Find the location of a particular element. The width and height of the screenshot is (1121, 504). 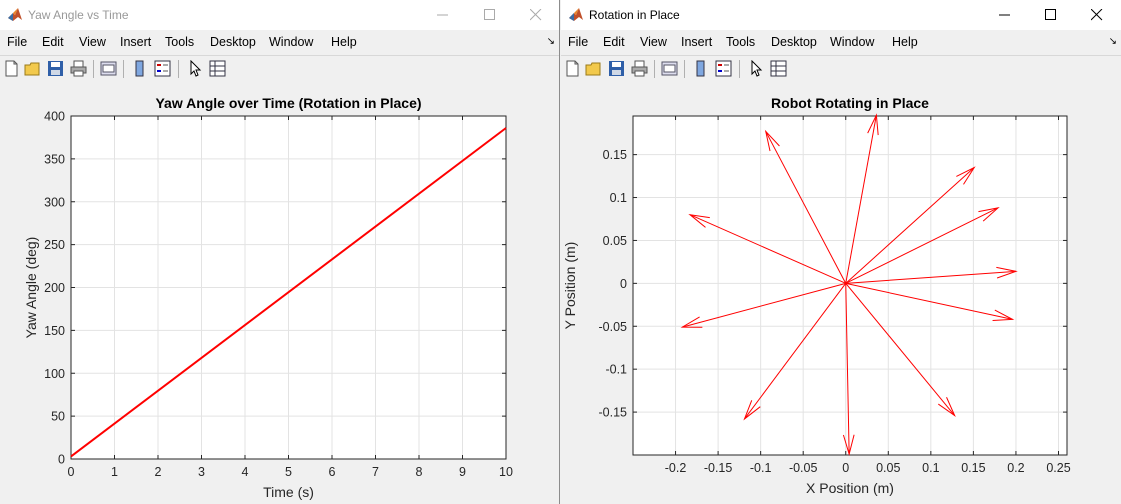

maximize-icon is located at coordinates (489, 14).